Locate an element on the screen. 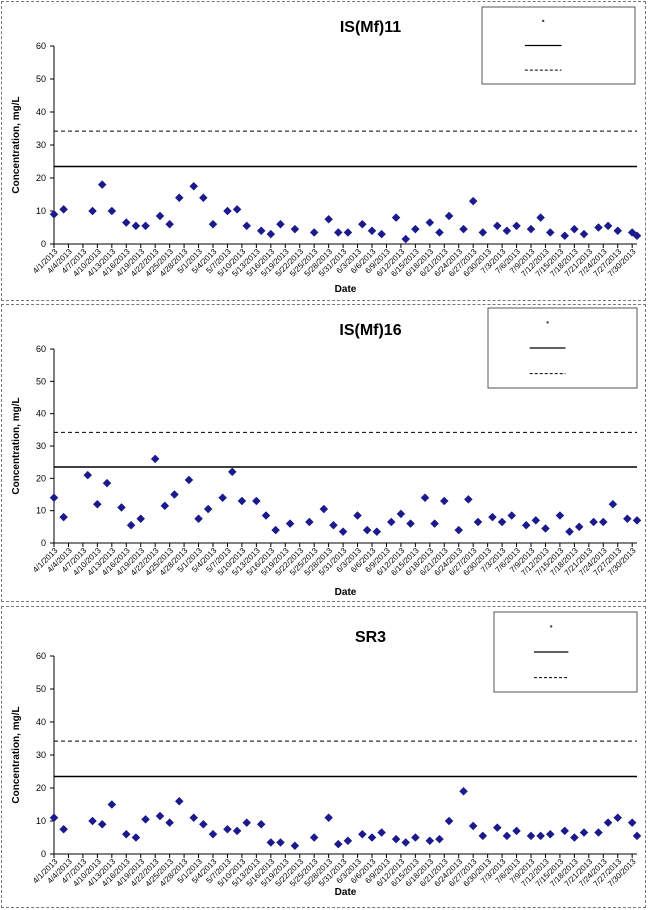 Image resolution: width=648 pixels, height=910 pixels. legend-marker-sample is located at coordinates (551, 626).